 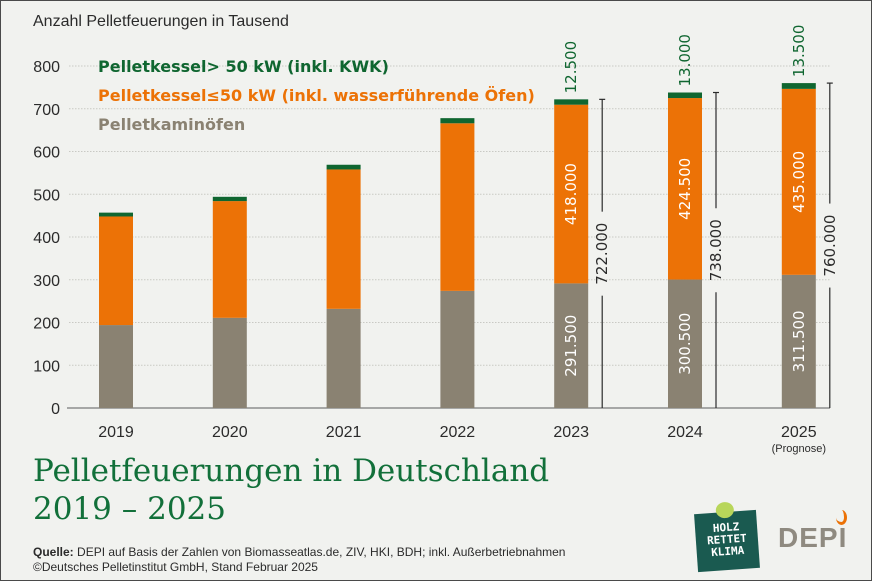 I want to click on total-value-label: 760.000, so click(x=830, y=246).